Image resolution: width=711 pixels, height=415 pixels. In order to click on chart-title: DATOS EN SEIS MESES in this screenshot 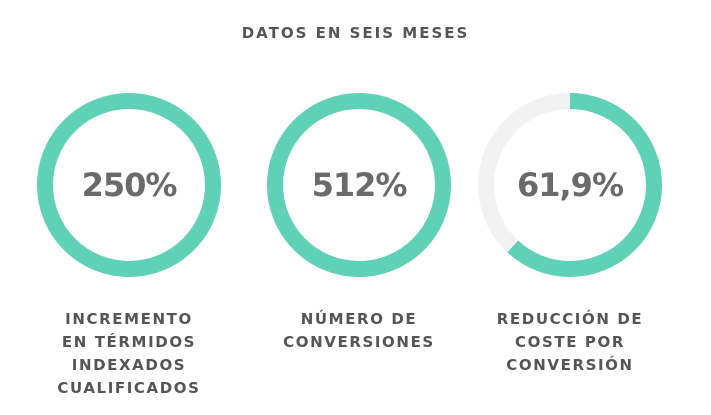, I will do `click(355, 33)`.